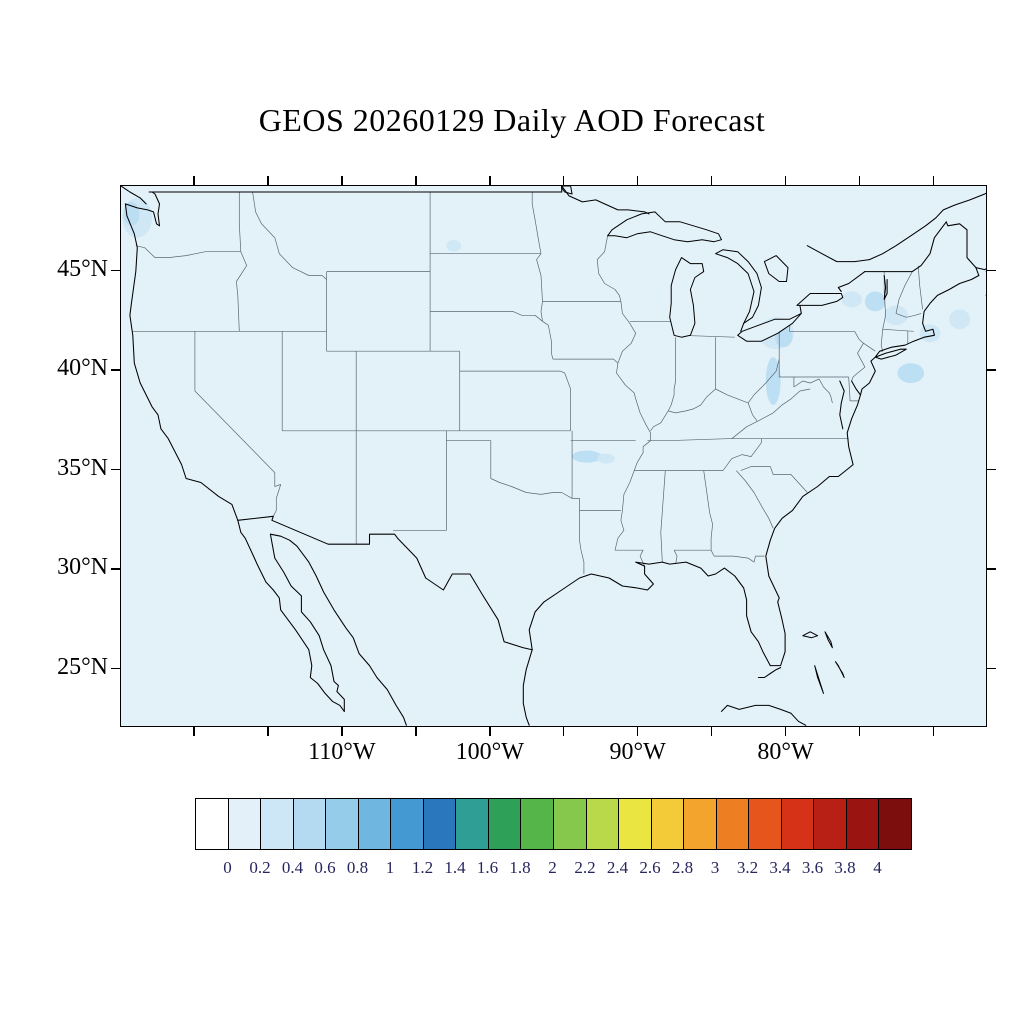 The image size is (1024, 1024). Describe the element at coordinates (82, 567) in the screenshot. I see `latitude-tick-label: 30°N` at that location.